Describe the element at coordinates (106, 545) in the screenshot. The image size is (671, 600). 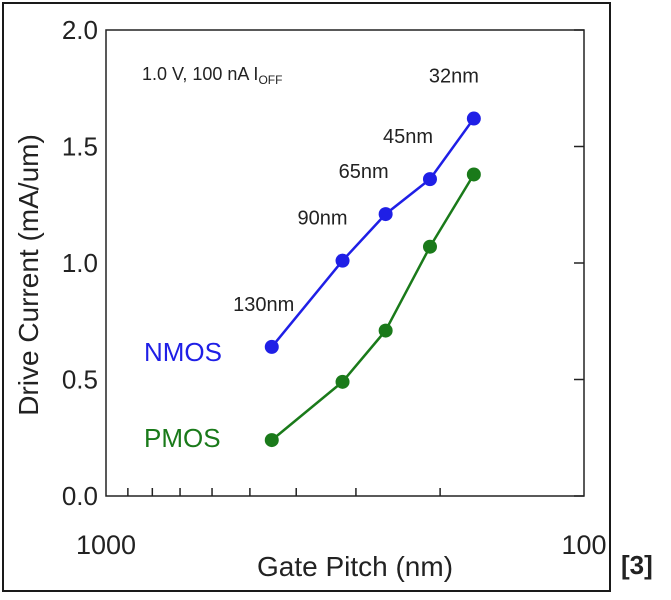
I see `x-tick-label-0: 1000` at that location.